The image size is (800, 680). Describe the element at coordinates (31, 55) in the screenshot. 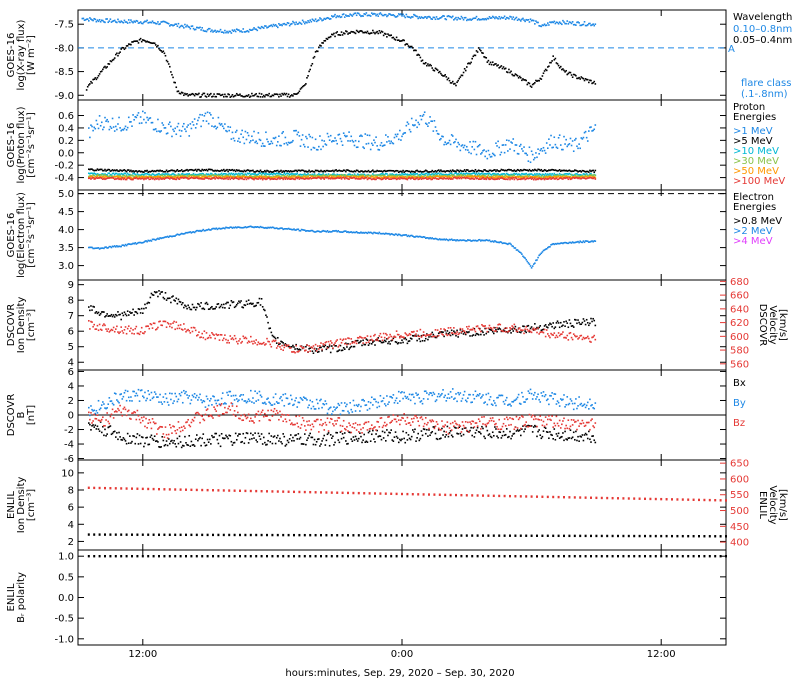

I see `y-axis-label: [W m⁻²]` at that location.